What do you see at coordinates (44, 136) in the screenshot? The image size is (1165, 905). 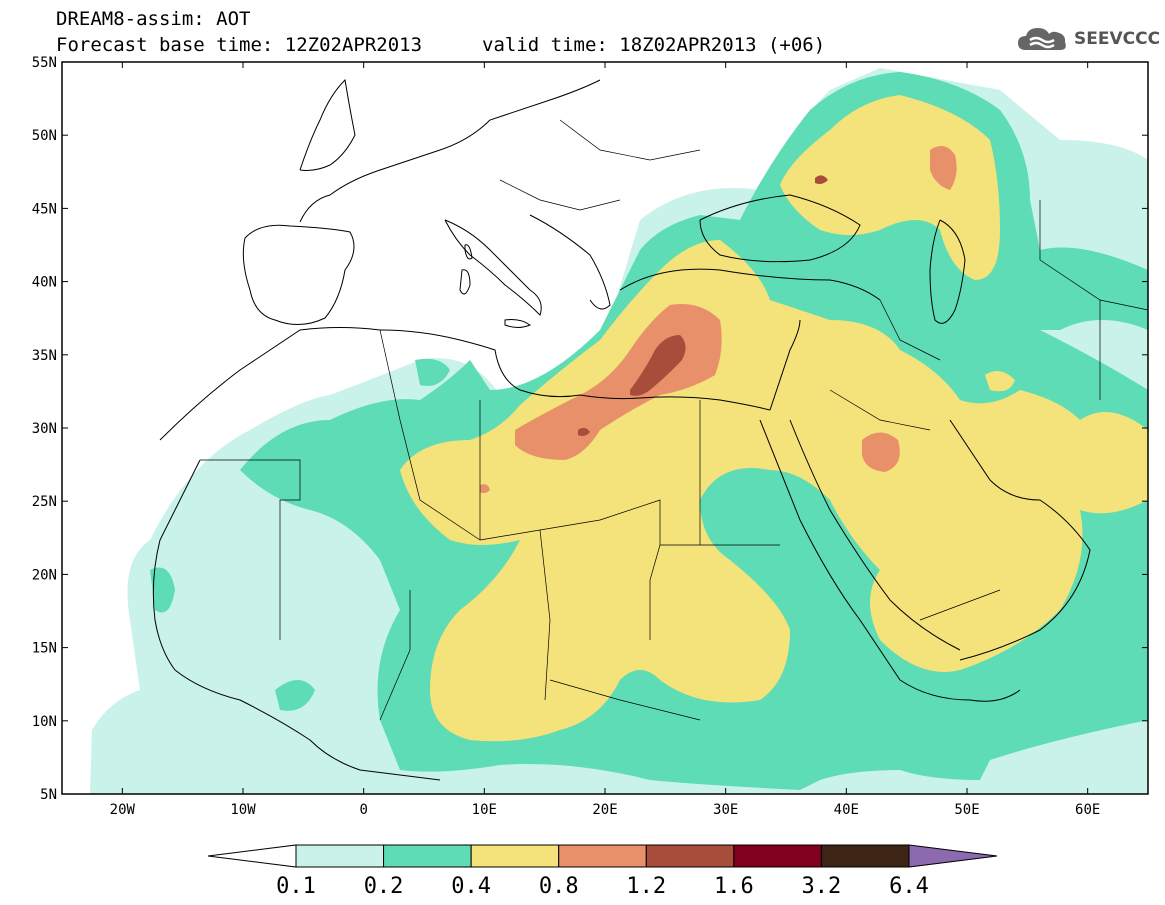 I see `lat-tick-label: 50N` at bounding box center [44, 136].